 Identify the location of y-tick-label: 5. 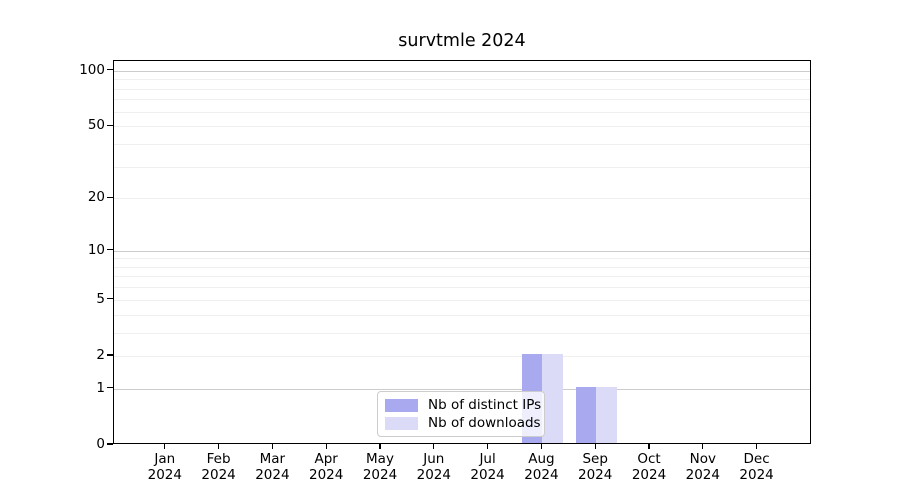
(100, 298).